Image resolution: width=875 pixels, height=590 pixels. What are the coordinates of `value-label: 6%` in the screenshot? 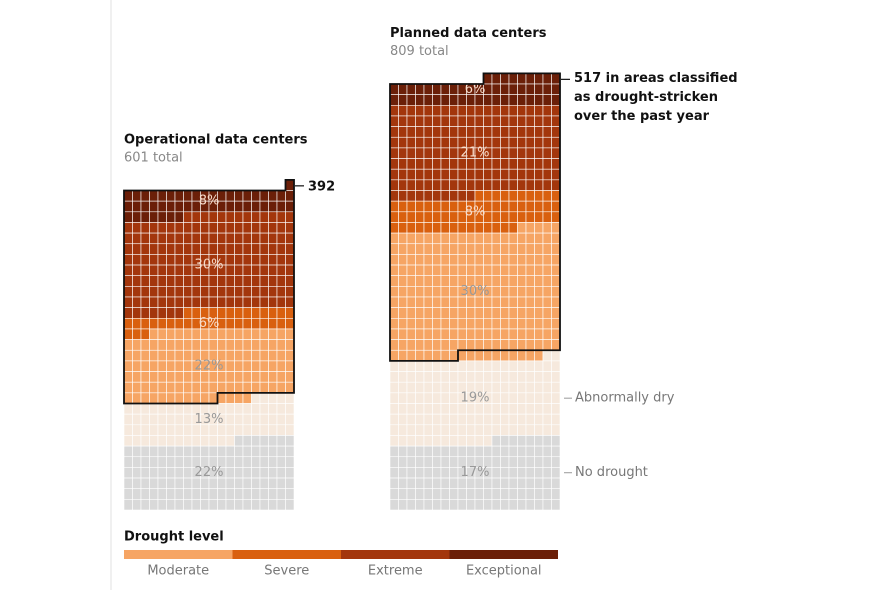 It's located at (475, 89).